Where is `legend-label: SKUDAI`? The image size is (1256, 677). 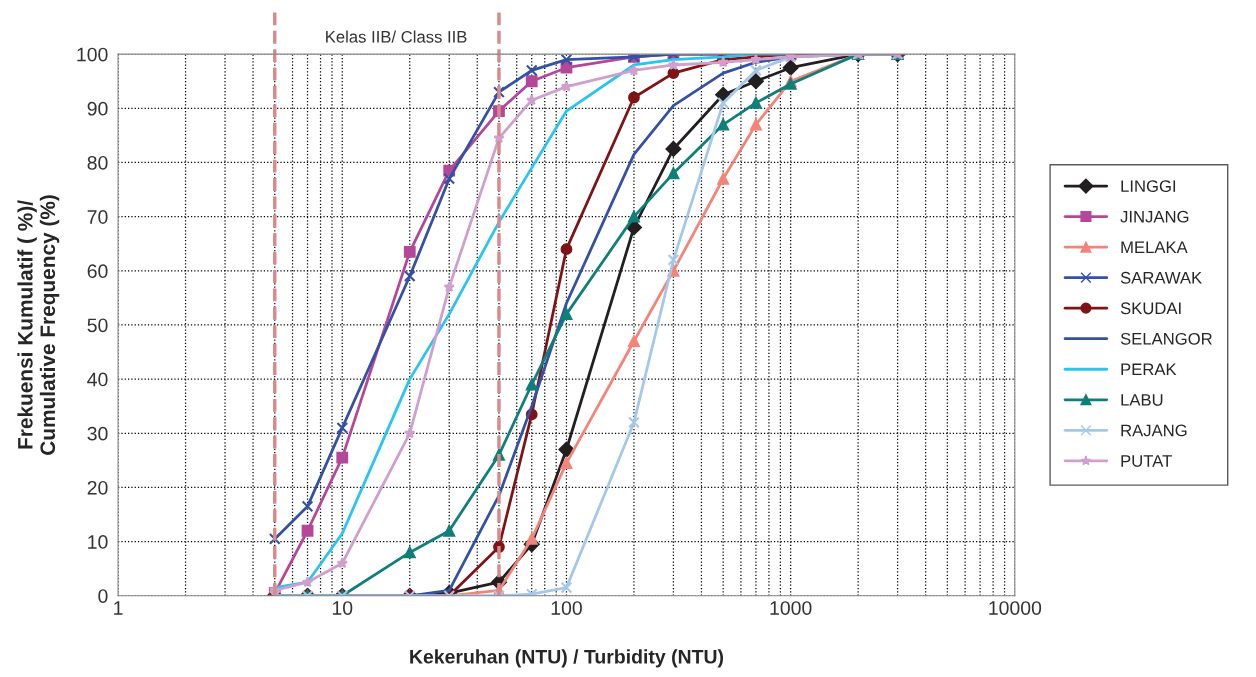 legend-label: SKUDAI is located at coordinates (1150, 308).